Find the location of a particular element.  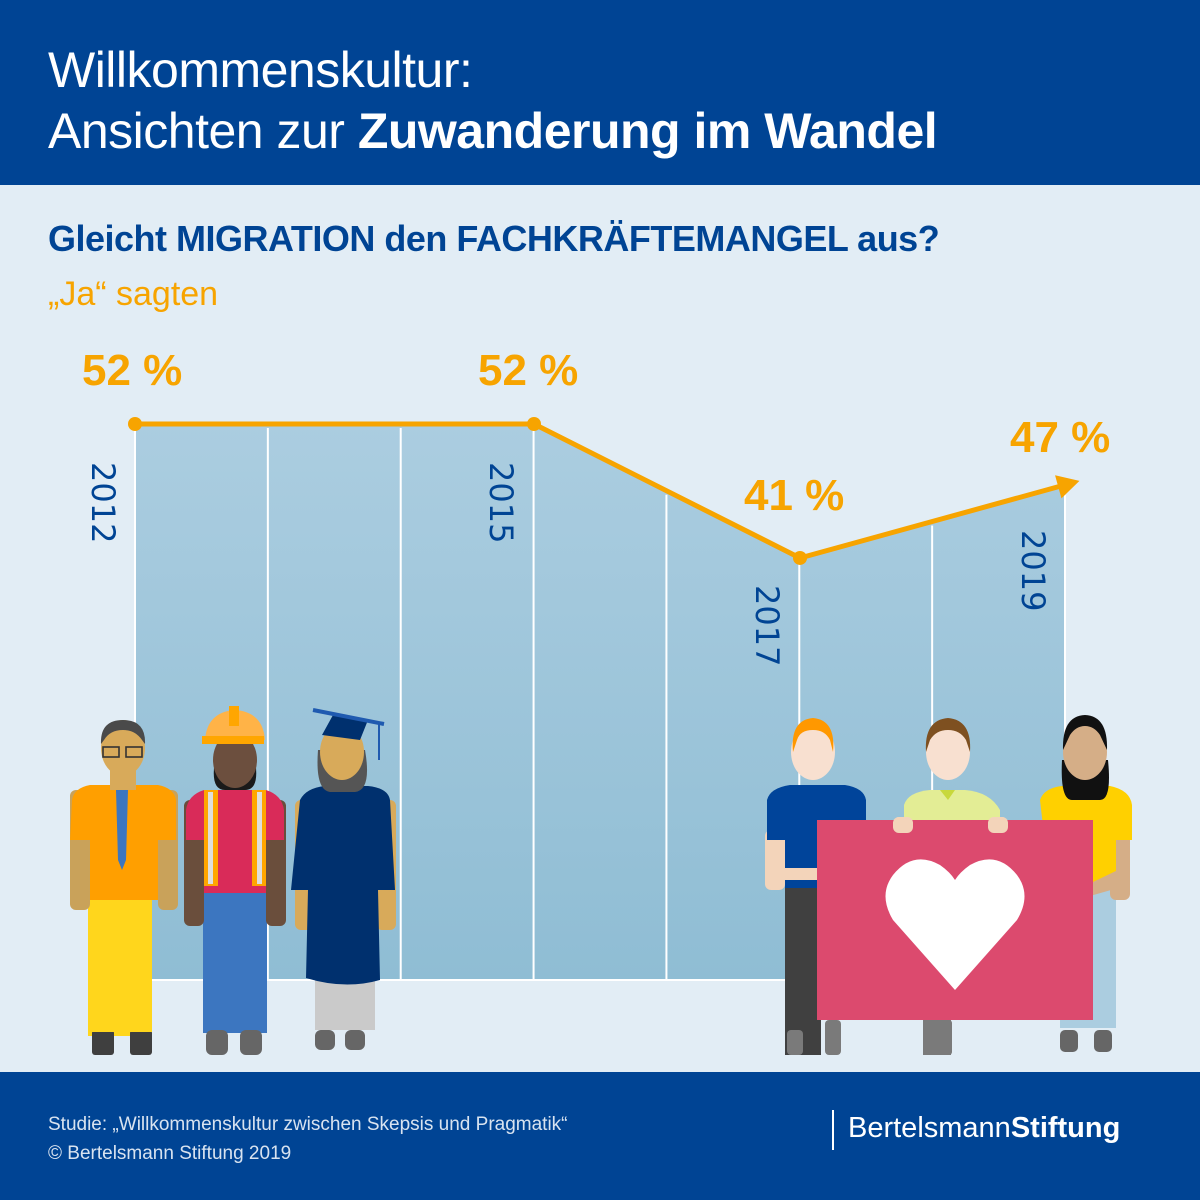

x-tick-label-2015: 2015 is located at coordinates (501, 502).